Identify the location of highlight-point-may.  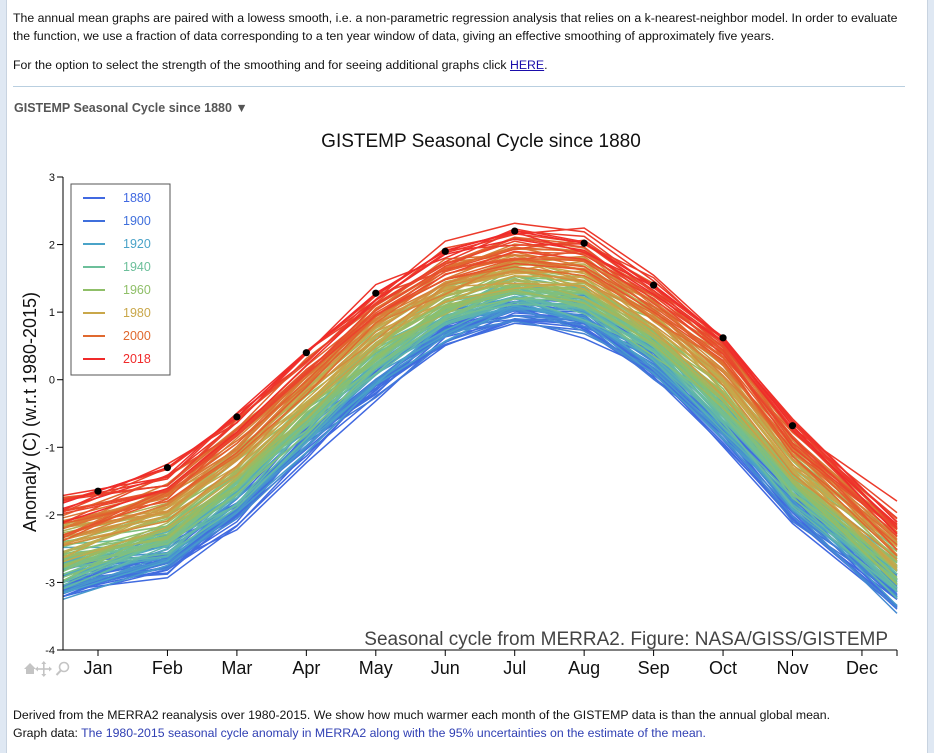
(376, 293).